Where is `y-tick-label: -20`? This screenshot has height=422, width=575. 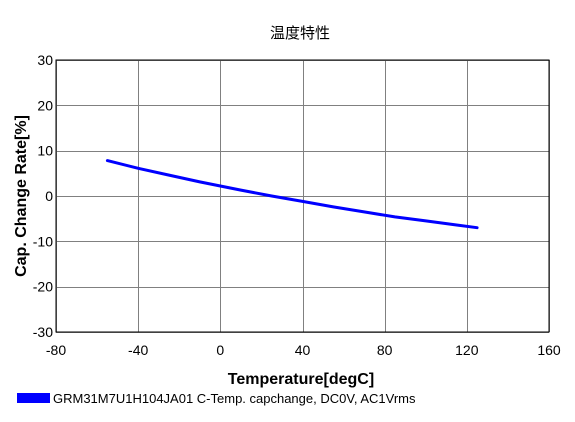
y-tick-label: -20 is located at coordinates (43, 287).